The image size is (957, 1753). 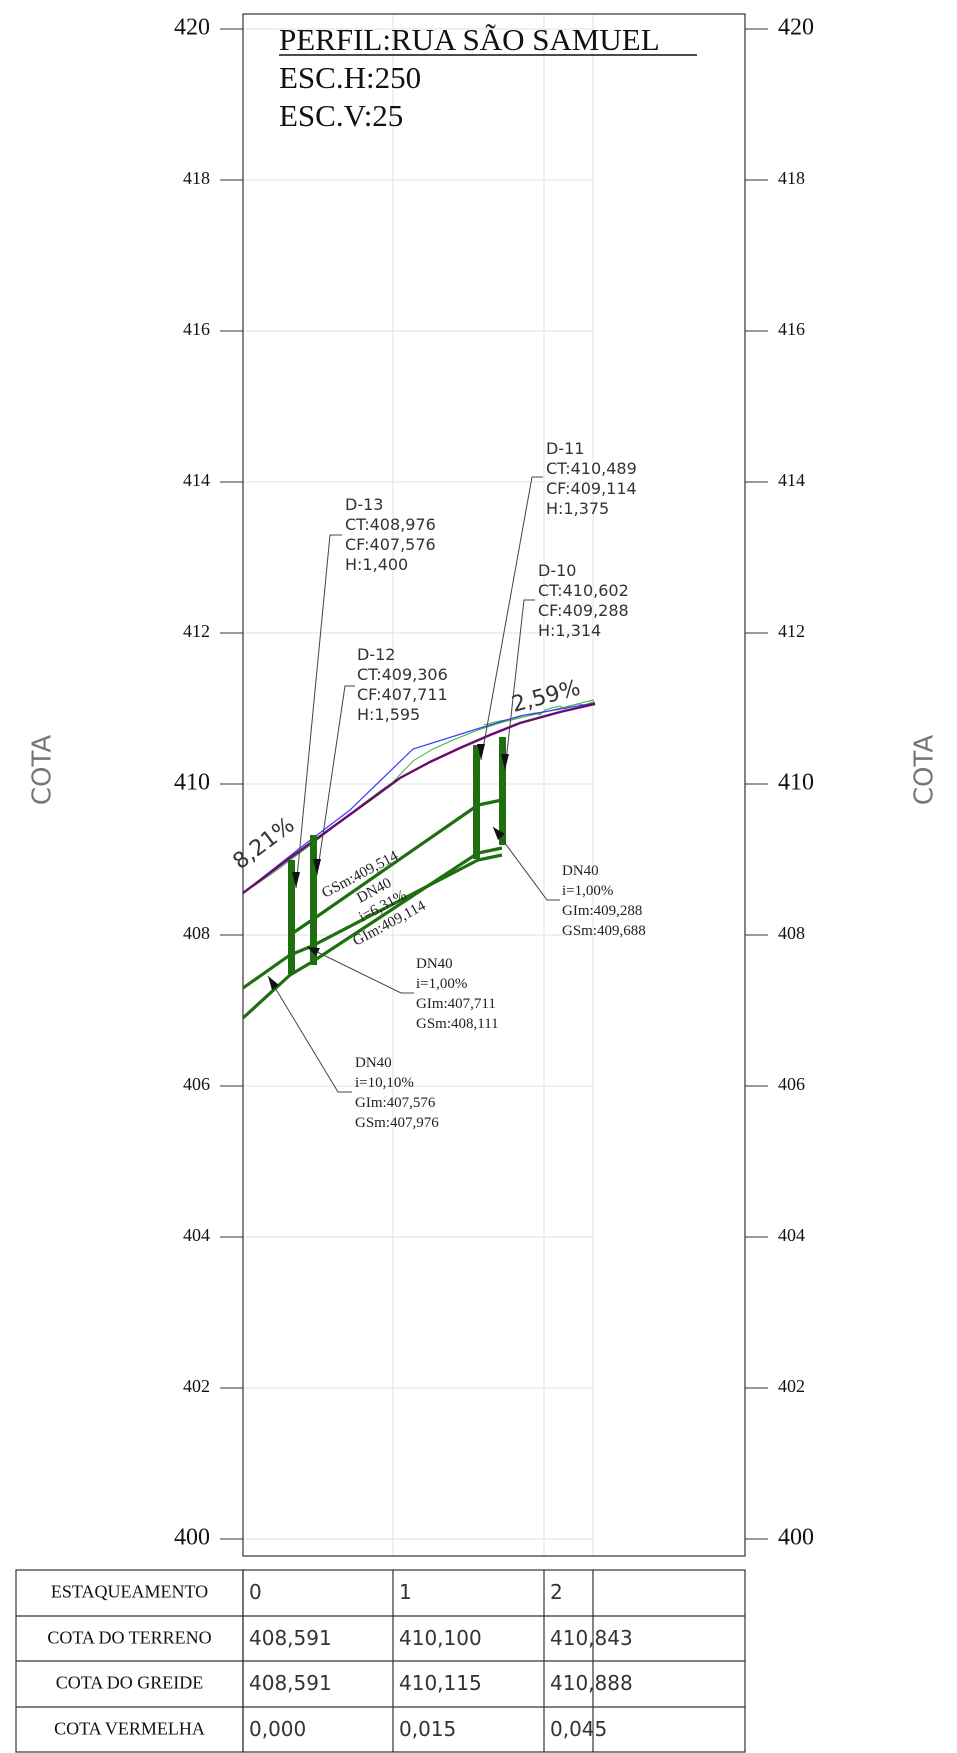 What do you see at coordinates (557, 570) in the screenshot?
I see `d10-id: D-10` at bounding box center [557, 570].